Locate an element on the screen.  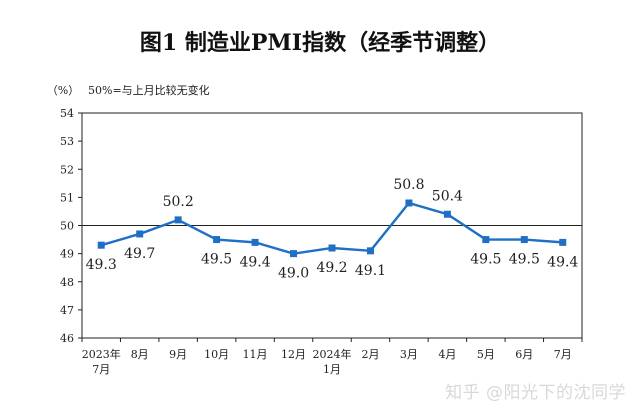
y-tick-label: 52 is located at coordinates (67, 169).